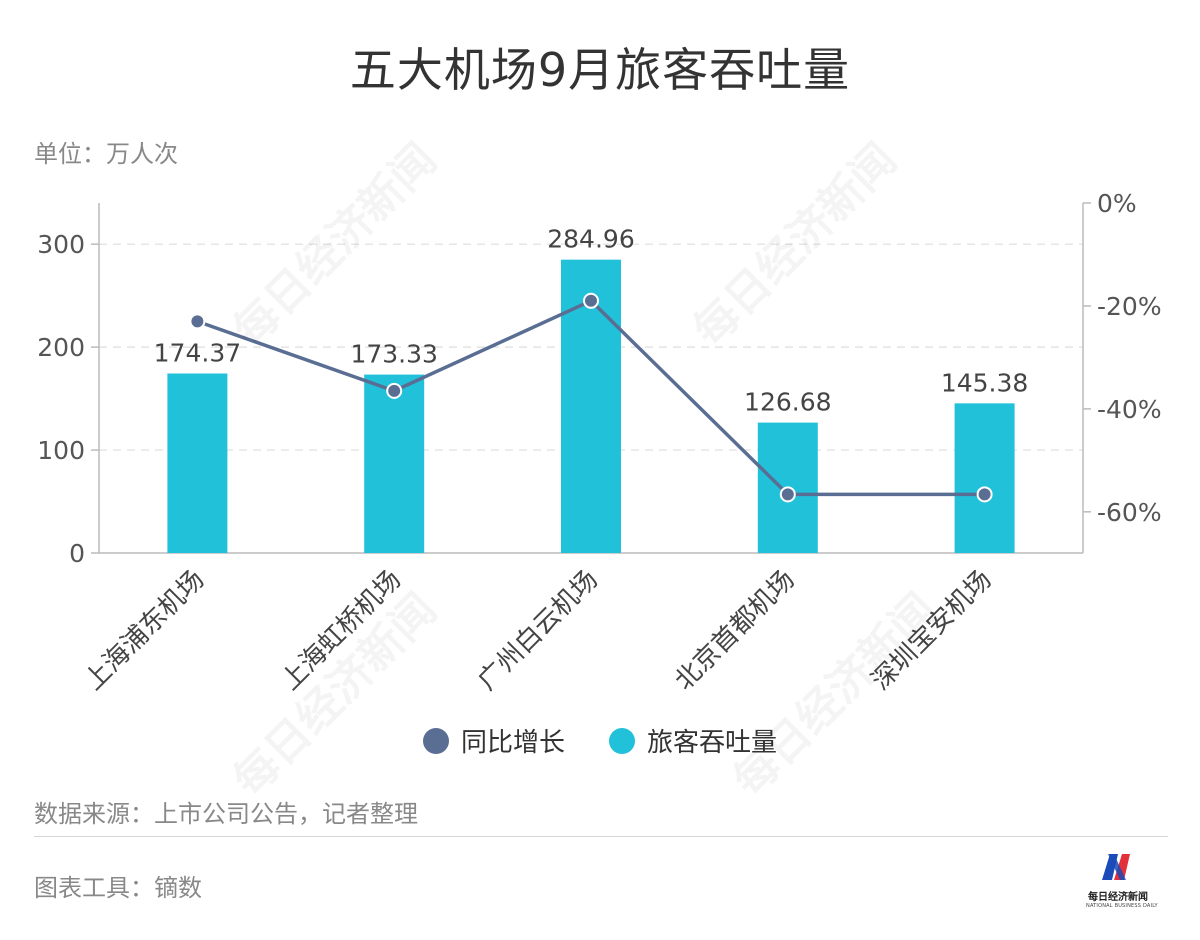  Describe the element at coordinates (61, 347) in the screenshot. I see `left-tick-label: 200` at that location.